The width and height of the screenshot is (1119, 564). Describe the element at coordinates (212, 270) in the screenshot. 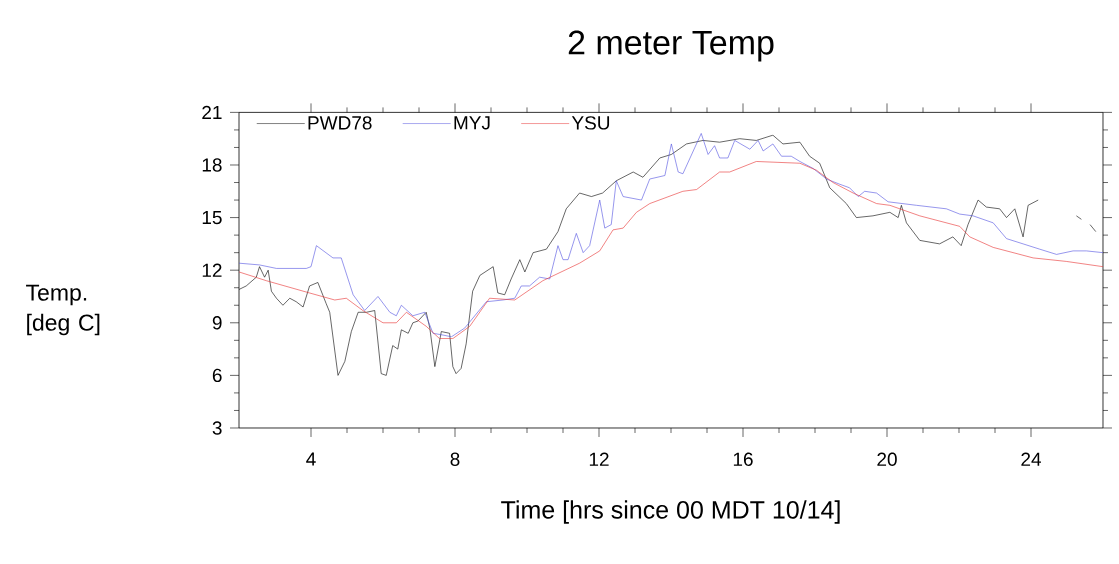

I see `y-tick-label: 12` at that location.